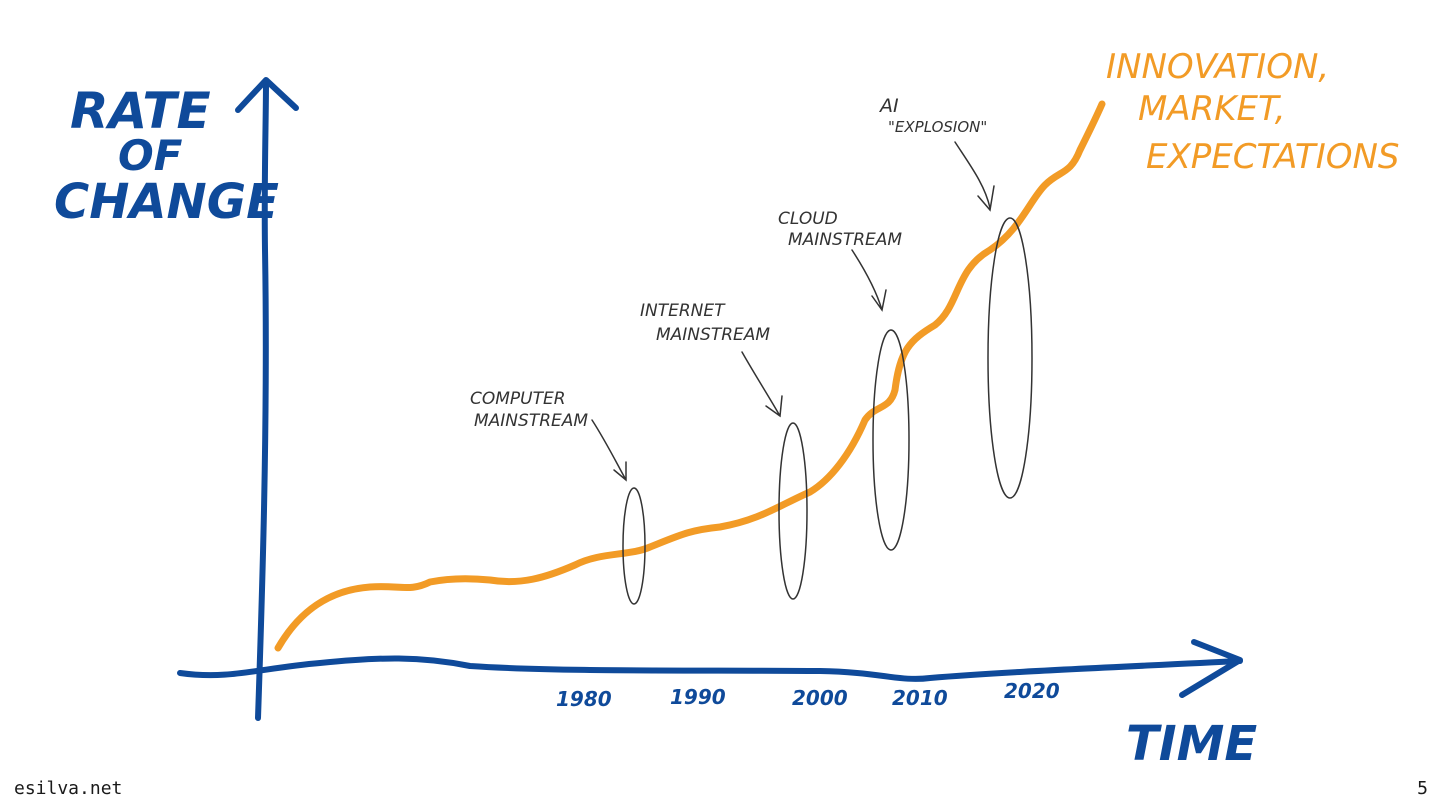 Image resolution: width=1440 pixels, height=810 pixels. I want to click on x-tick-1980: 1980, so click(584, 699).